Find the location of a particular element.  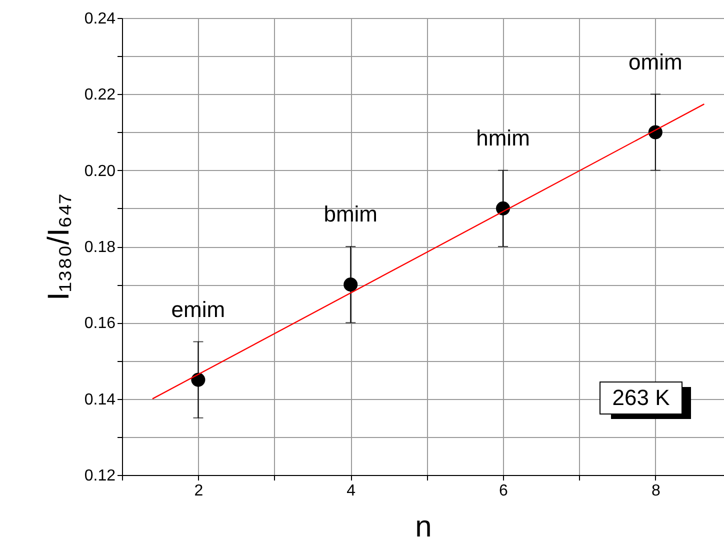

annotation: 263 K is located at coordinates (641, 397).